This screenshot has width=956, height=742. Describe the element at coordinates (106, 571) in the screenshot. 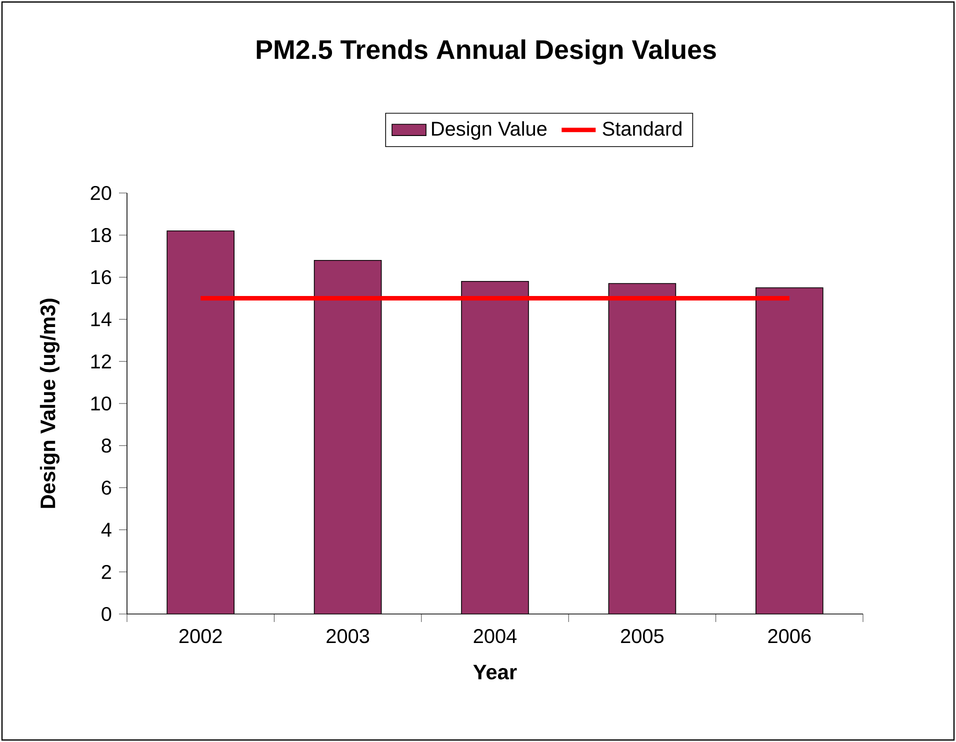

I see `y-tick-label: 2` at that location.